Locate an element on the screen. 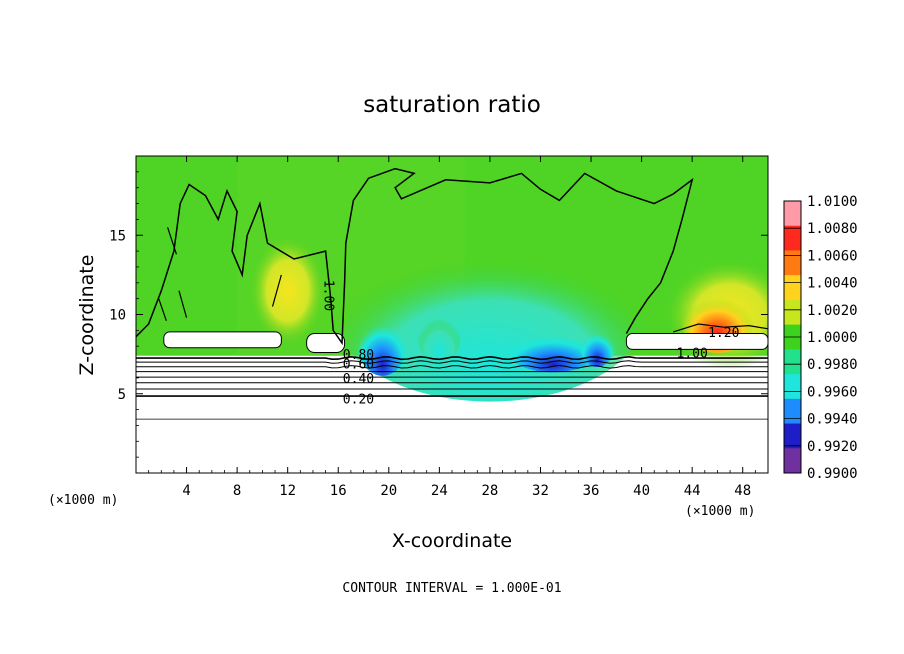  x-tick-label: 44 is located at coordinates (692, 491).